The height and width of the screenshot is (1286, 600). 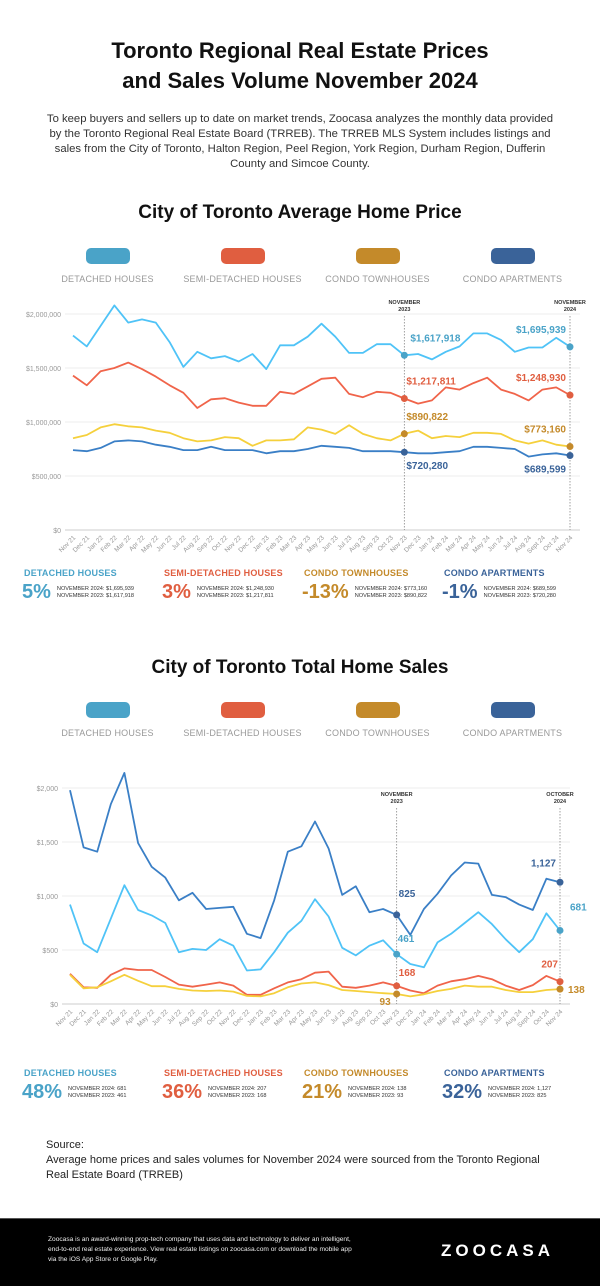 I want to click on y-tick-label: $1,000,000, so click(x=43, y=423).